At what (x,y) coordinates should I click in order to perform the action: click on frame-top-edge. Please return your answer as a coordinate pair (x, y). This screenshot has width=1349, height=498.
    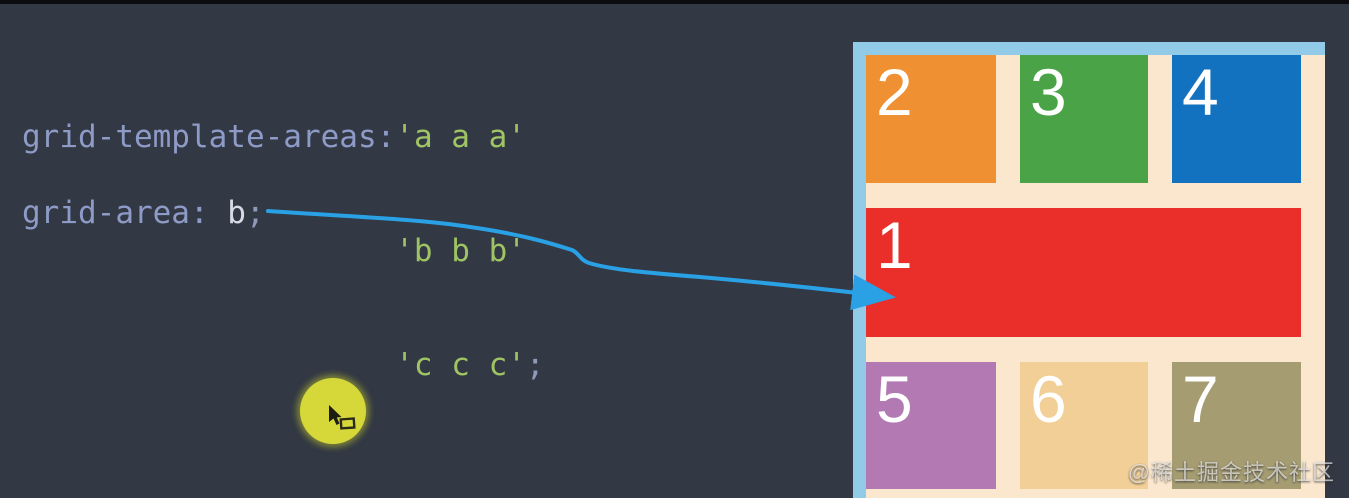
    Looking at the image, I should click on (674, 2).